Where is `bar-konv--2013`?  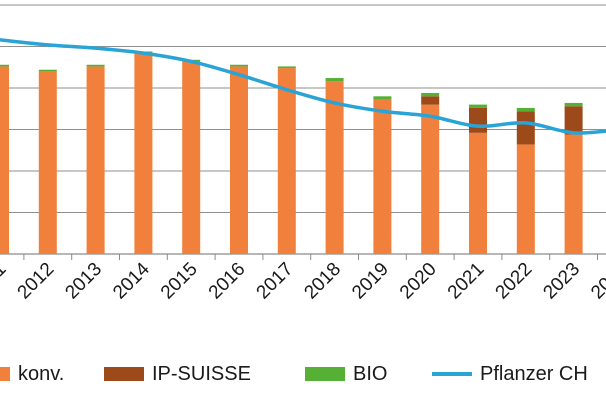 bar-konv--2013 is located at coordinates (95, 160).